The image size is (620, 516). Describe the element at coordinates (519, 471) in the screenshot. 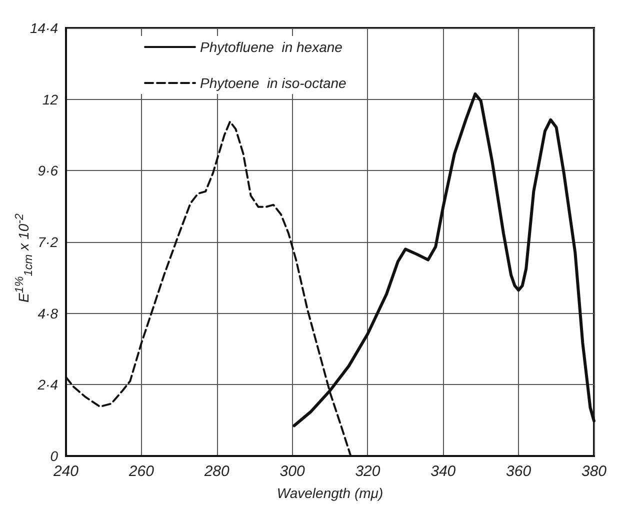

I see `x-tick-label: 360` at that location.